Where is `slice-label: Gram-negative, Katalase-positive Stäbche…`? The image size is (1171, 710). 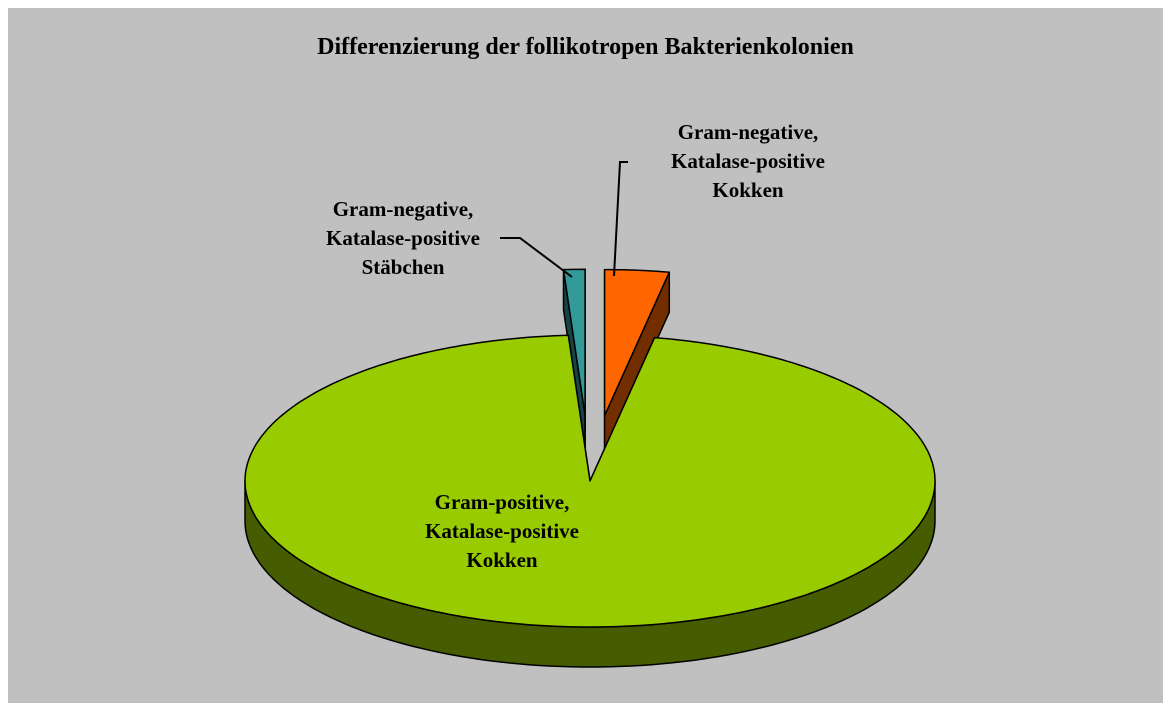
slice-label: Gram-negative, Katalase-positive Stäbche… is located at coordinates (403, 238).